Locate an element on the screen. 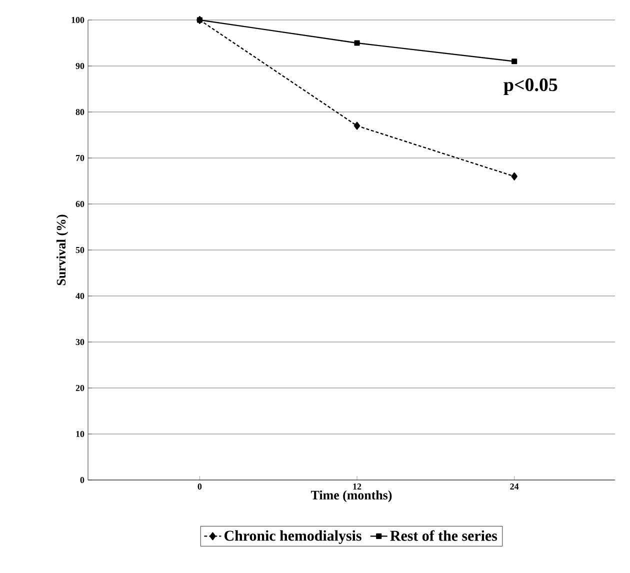  x-tick-label: 24 is located at coordinates (514, 487).